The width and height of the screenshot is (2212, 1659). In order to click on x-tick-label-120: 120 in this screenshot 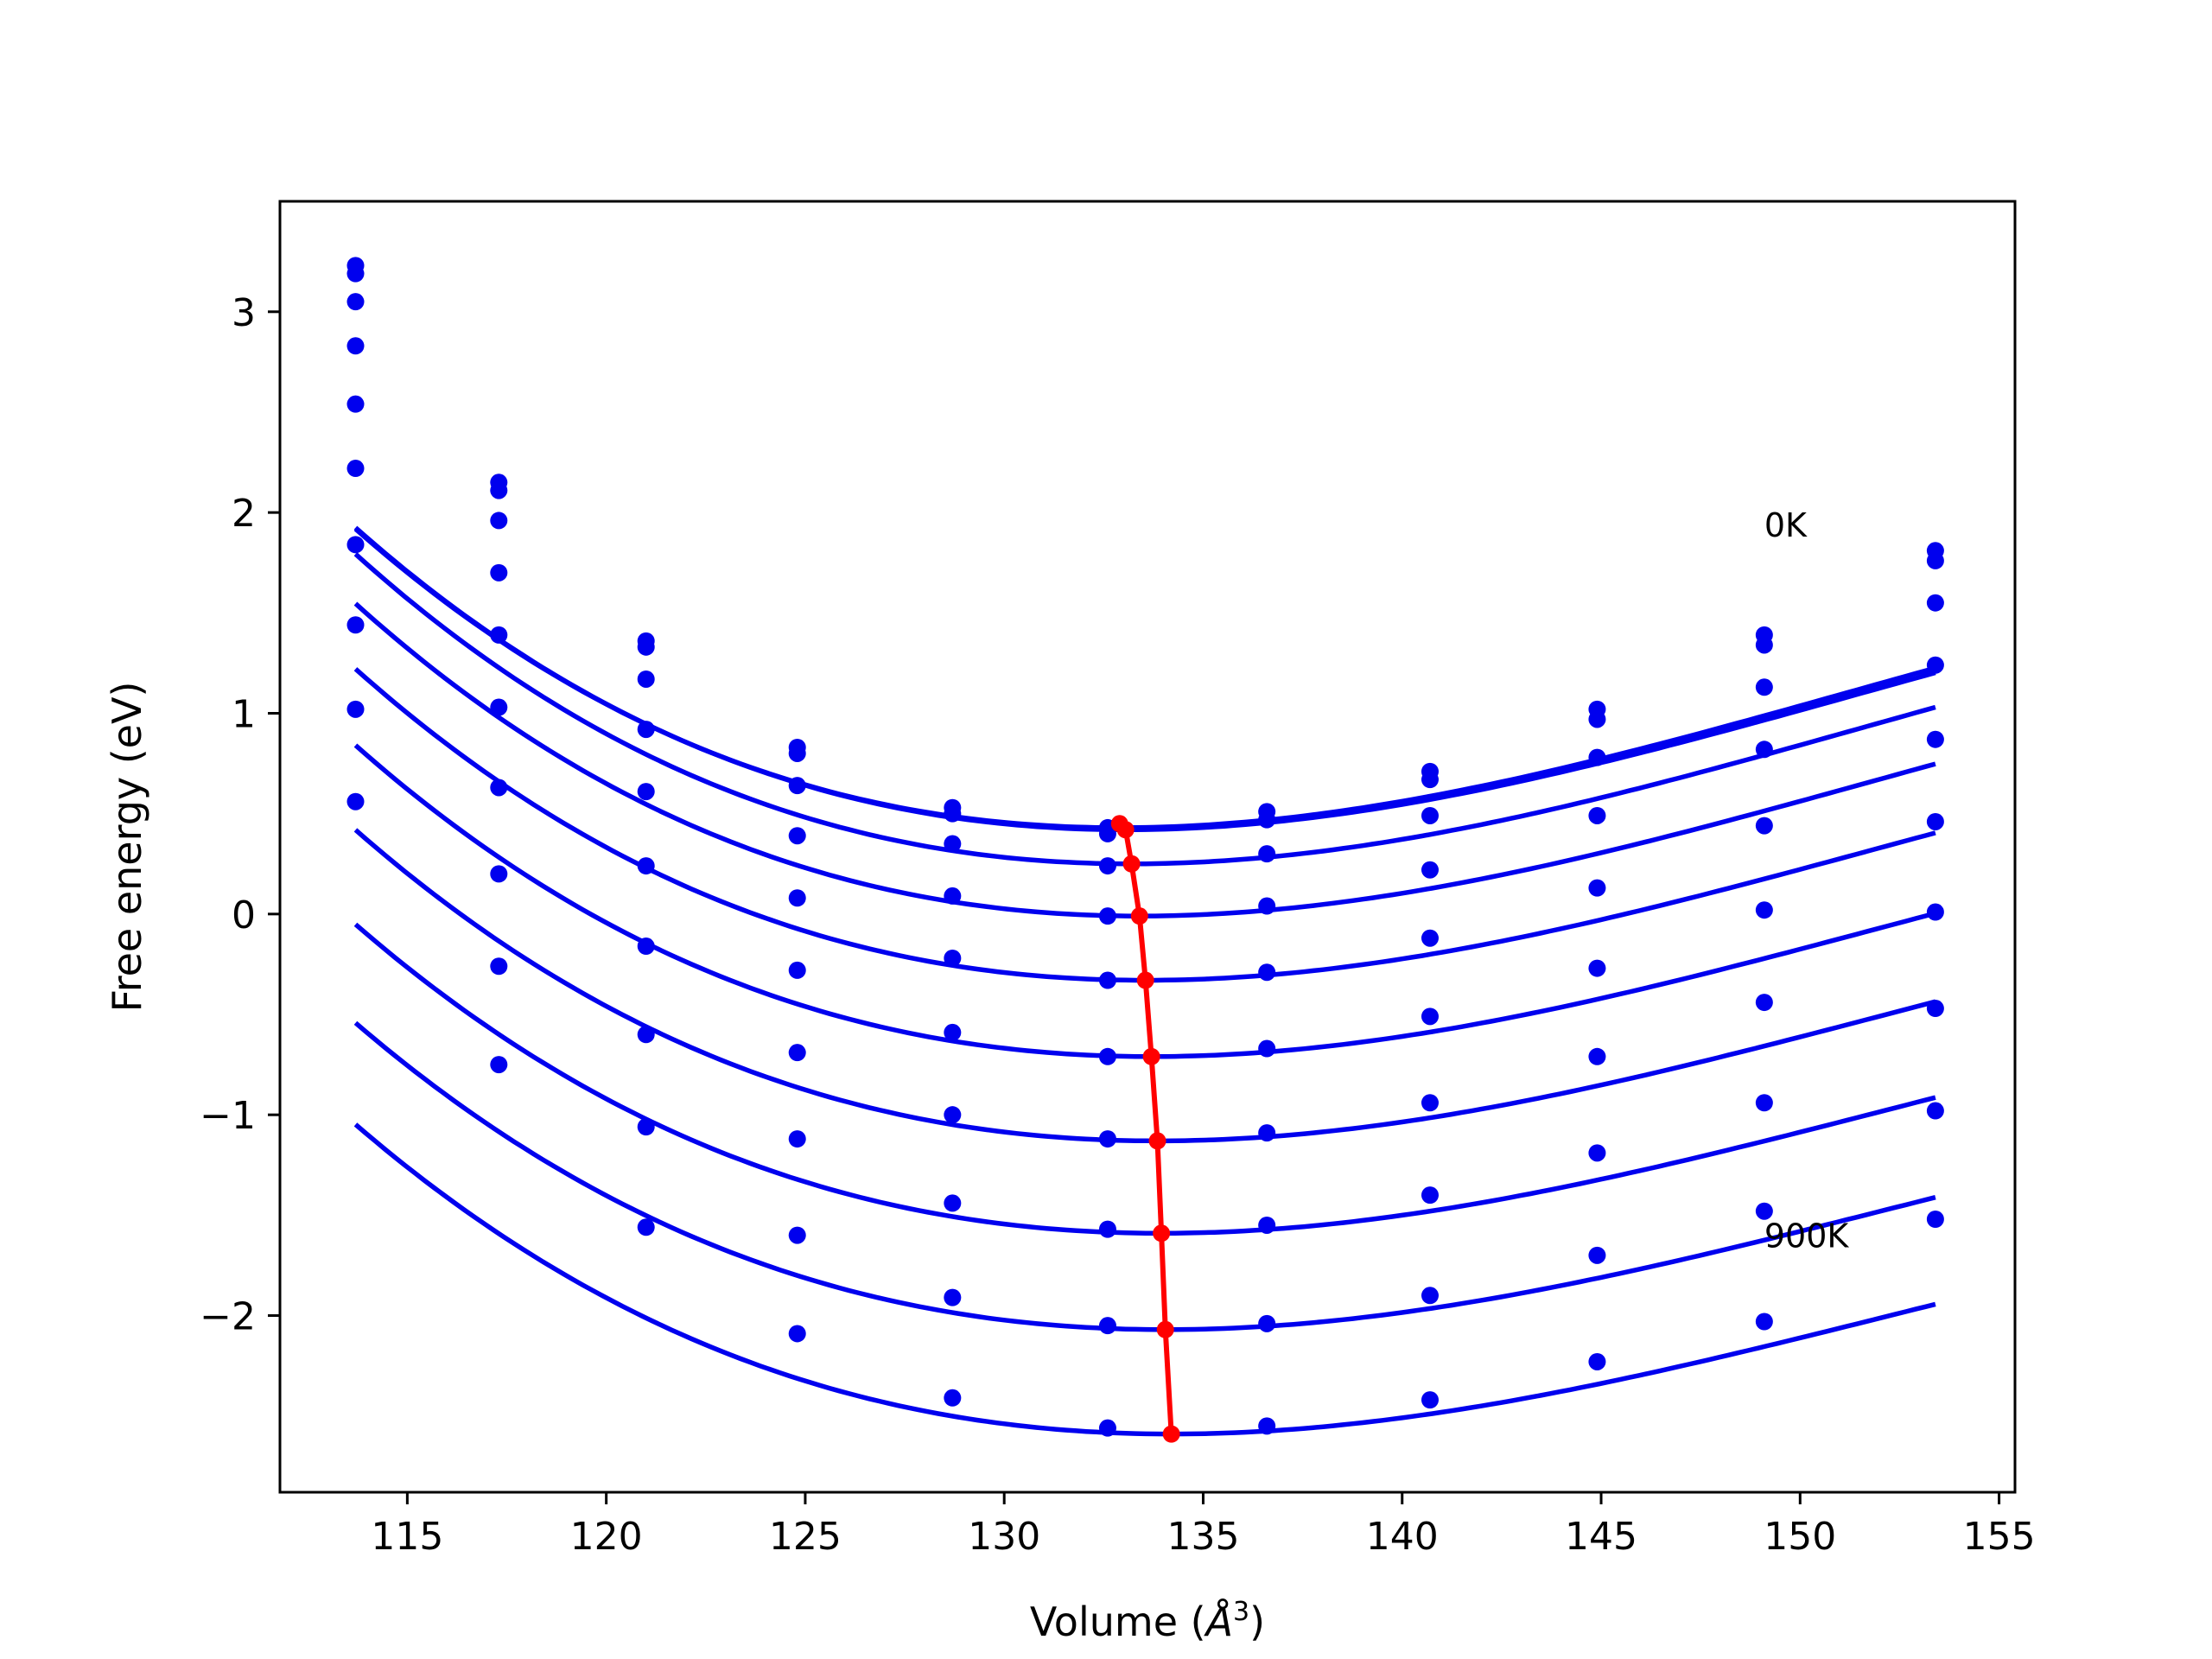, I will do `click(606, 1537)`.